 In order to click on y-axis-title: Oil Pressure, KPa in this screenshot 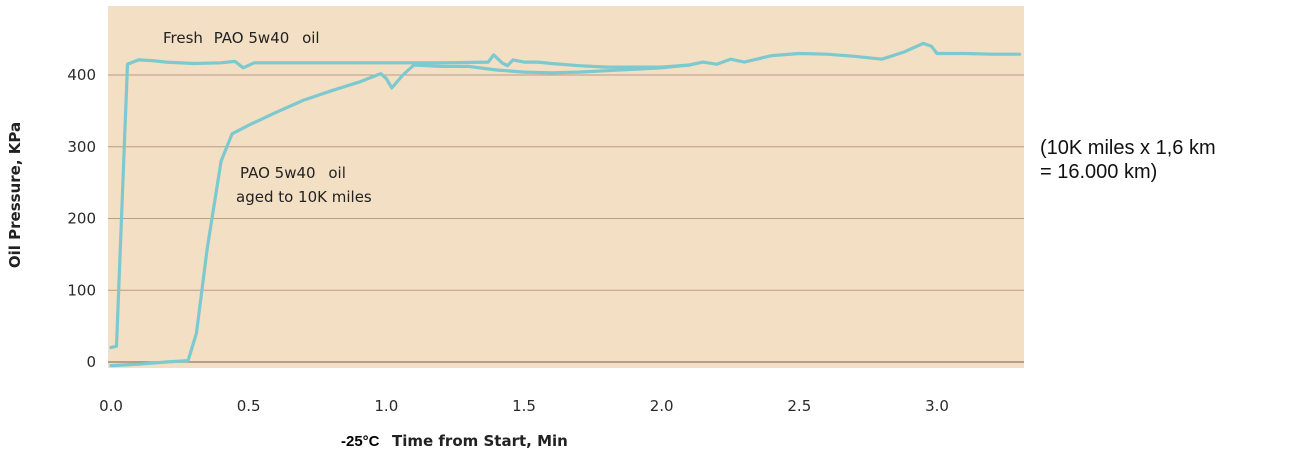, I will do `click(15, 195)`.